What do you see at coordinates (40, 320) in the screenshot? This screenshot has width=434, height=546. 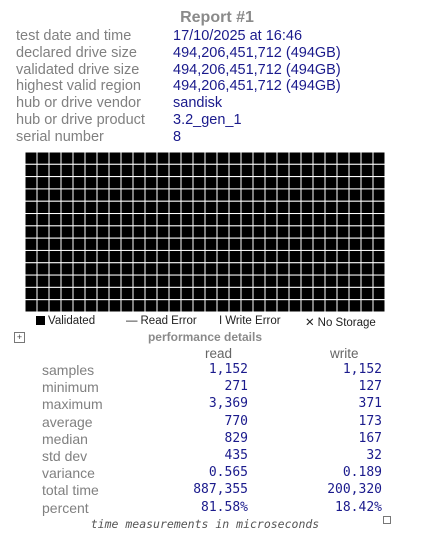 I see `validated-square-icon` at bounding box center [40, 320].